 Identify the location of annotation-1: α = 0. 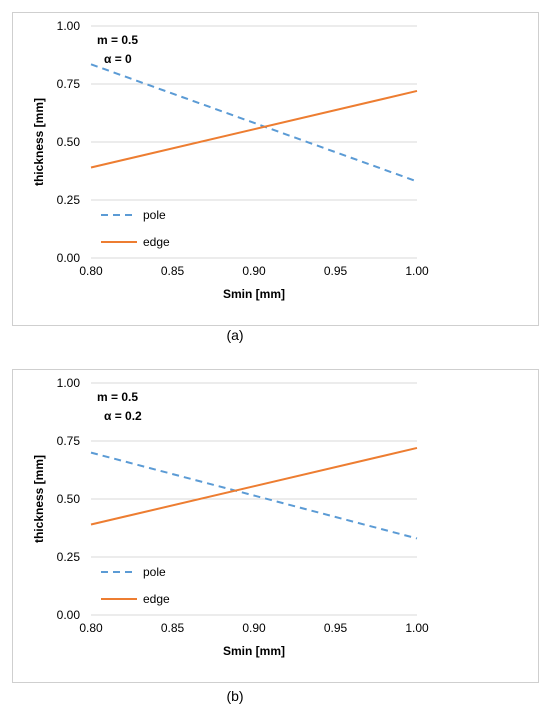
(118, 59).